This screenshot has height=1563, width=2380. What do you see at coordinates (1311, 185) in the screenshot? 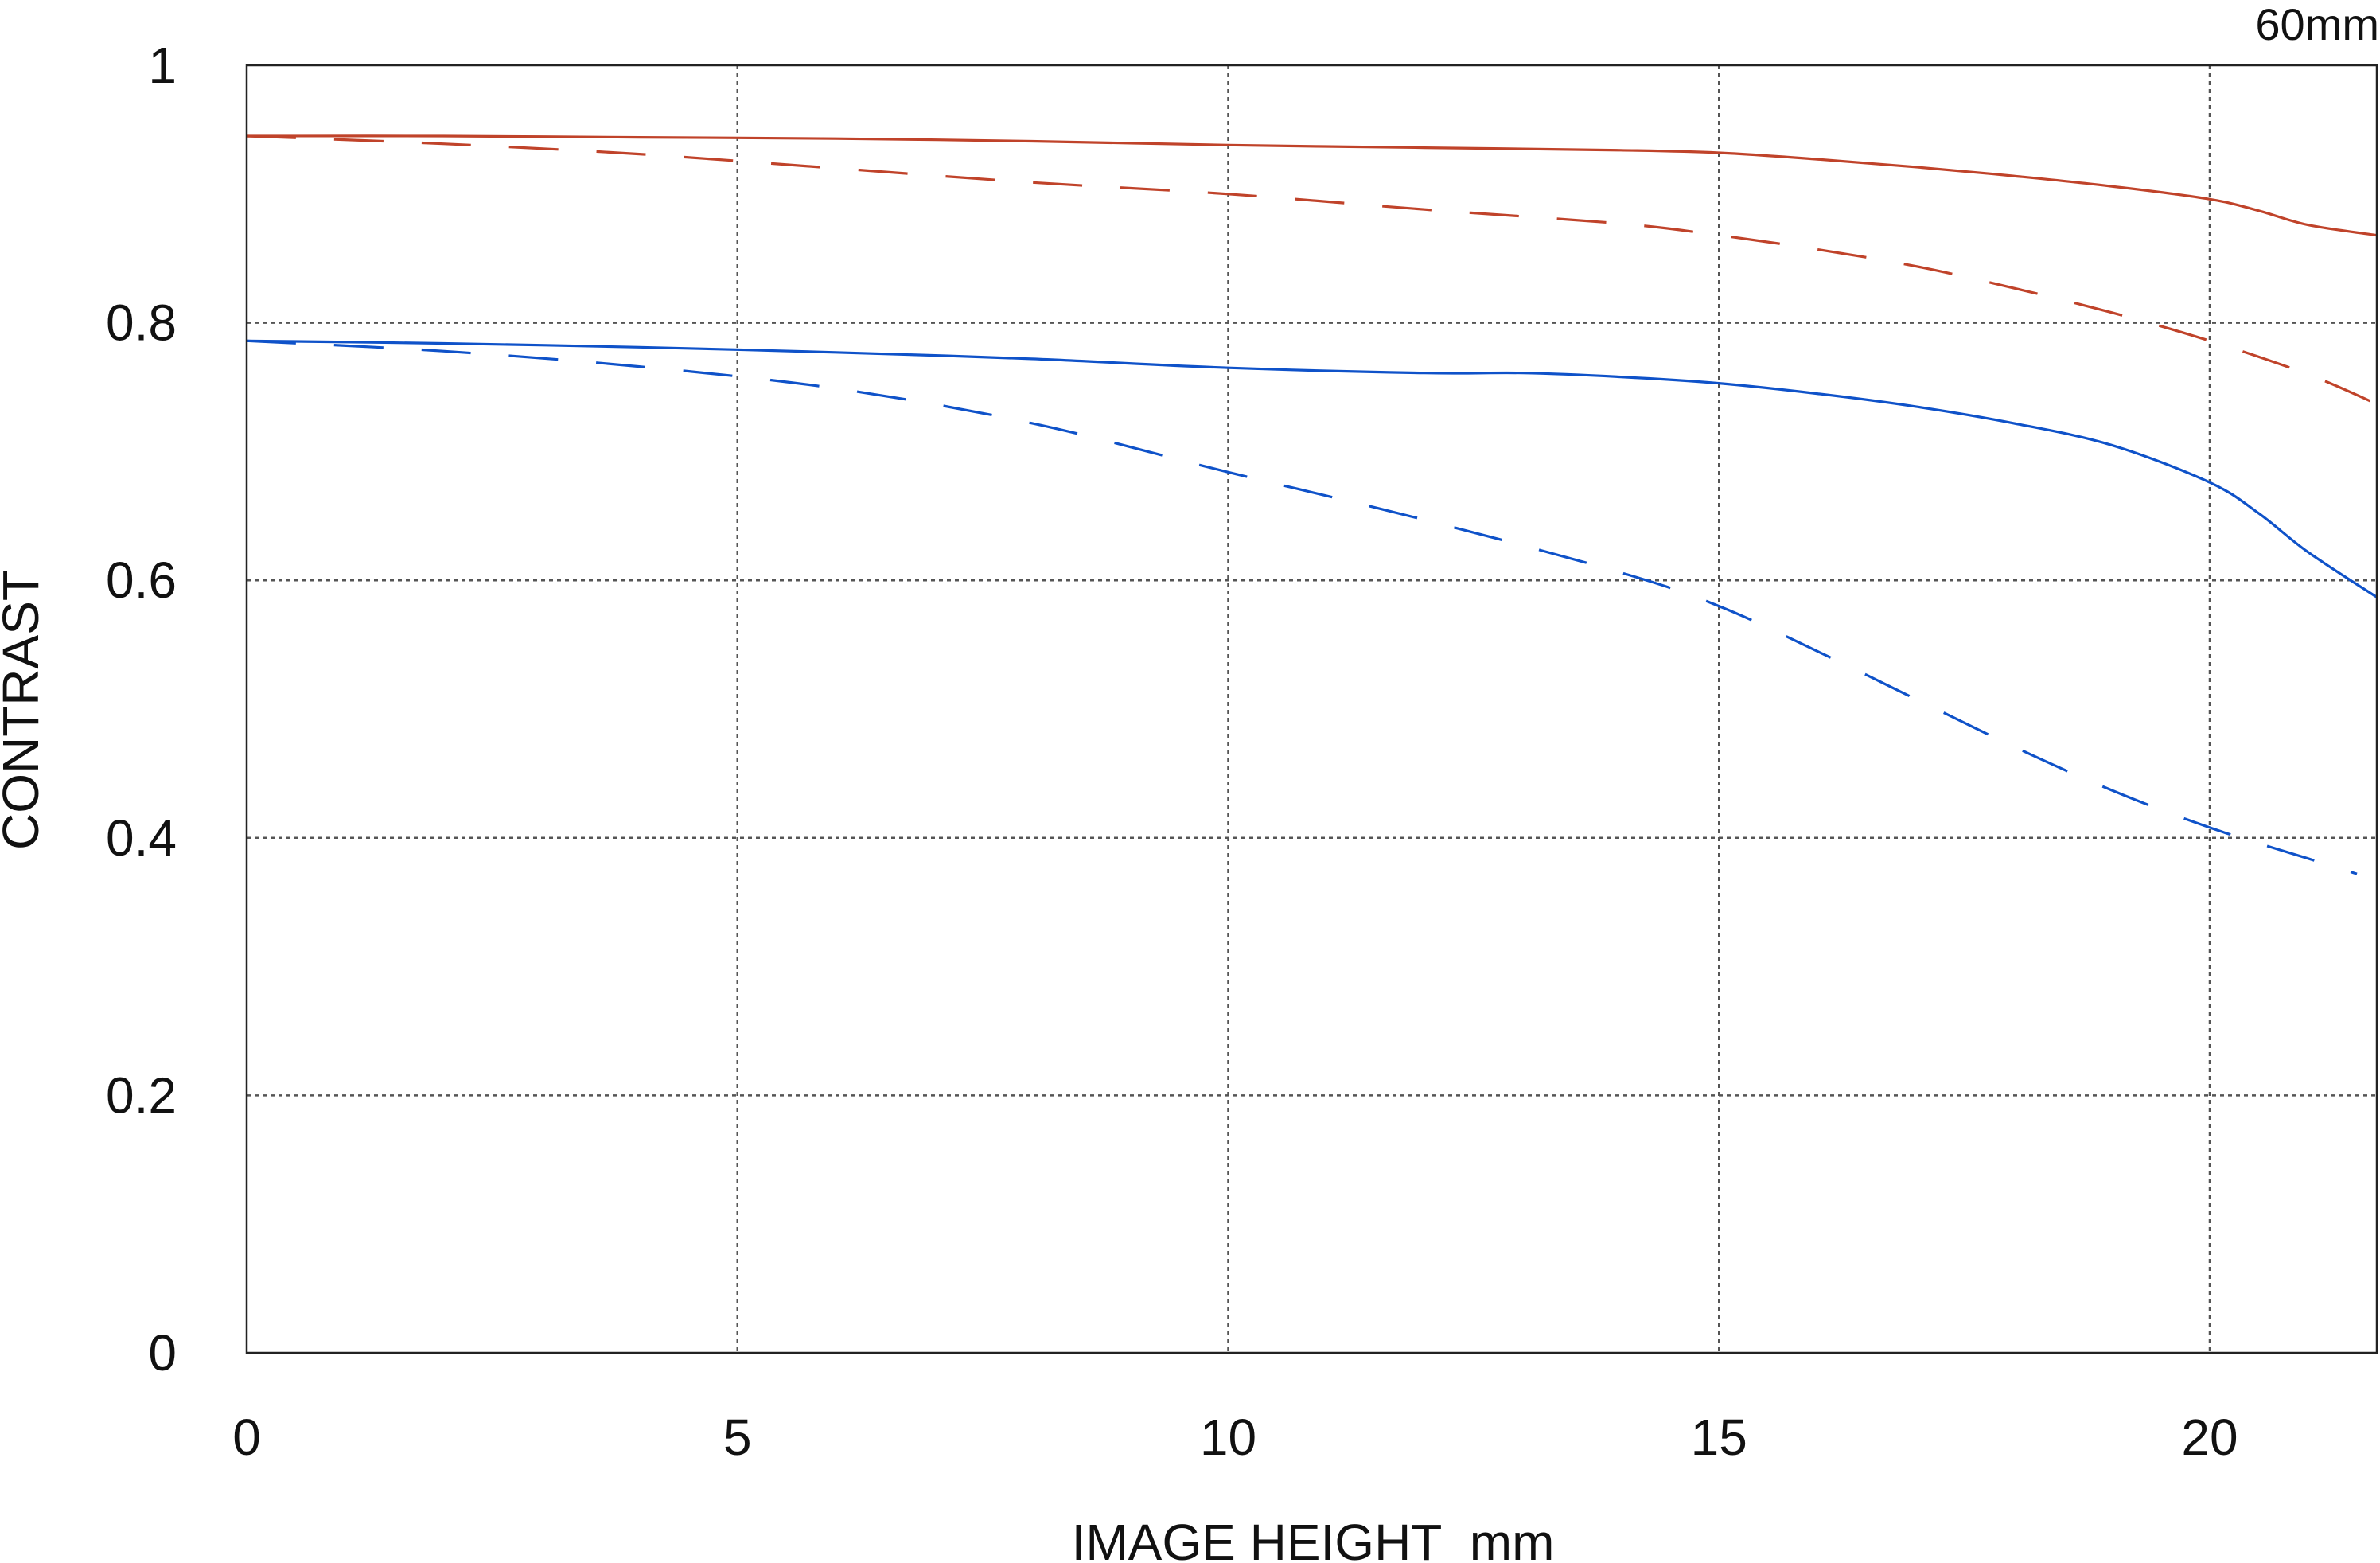
I see `series-line-red-solid` at bounding box center [1311, 185].